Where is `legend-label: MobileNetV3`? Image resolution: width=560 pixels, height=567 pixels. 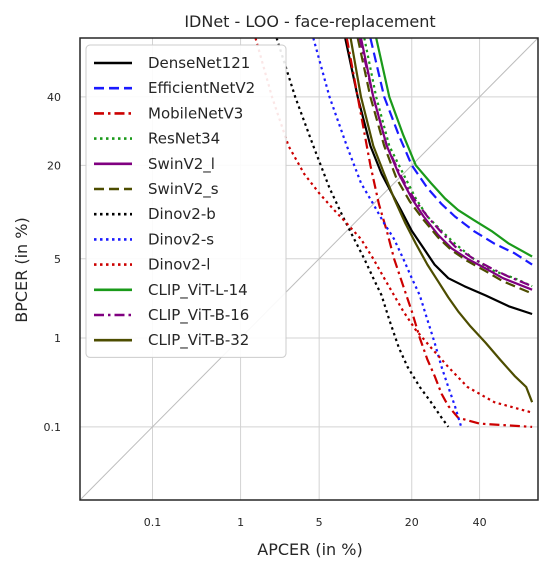
legend-label: MobileNetV3 is located at coordinates (195, 113).